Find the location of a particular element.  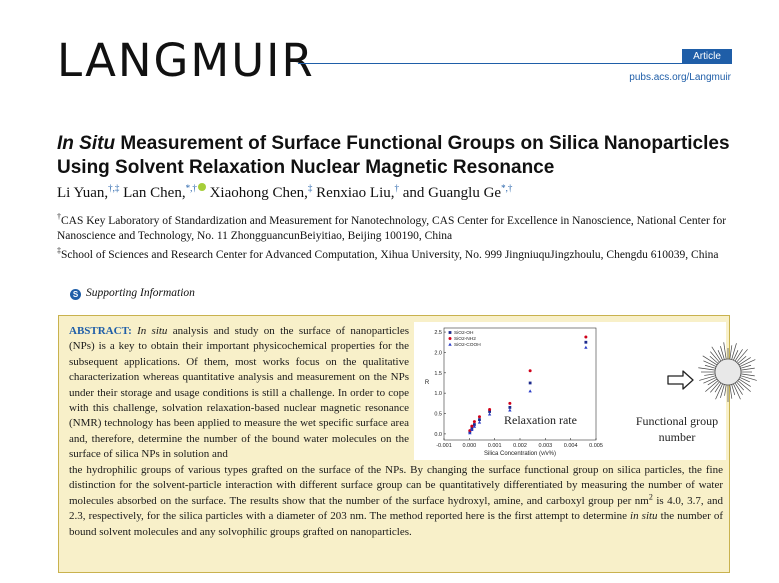

author-name: Li Yuan, is located at coordinates (83, 193).